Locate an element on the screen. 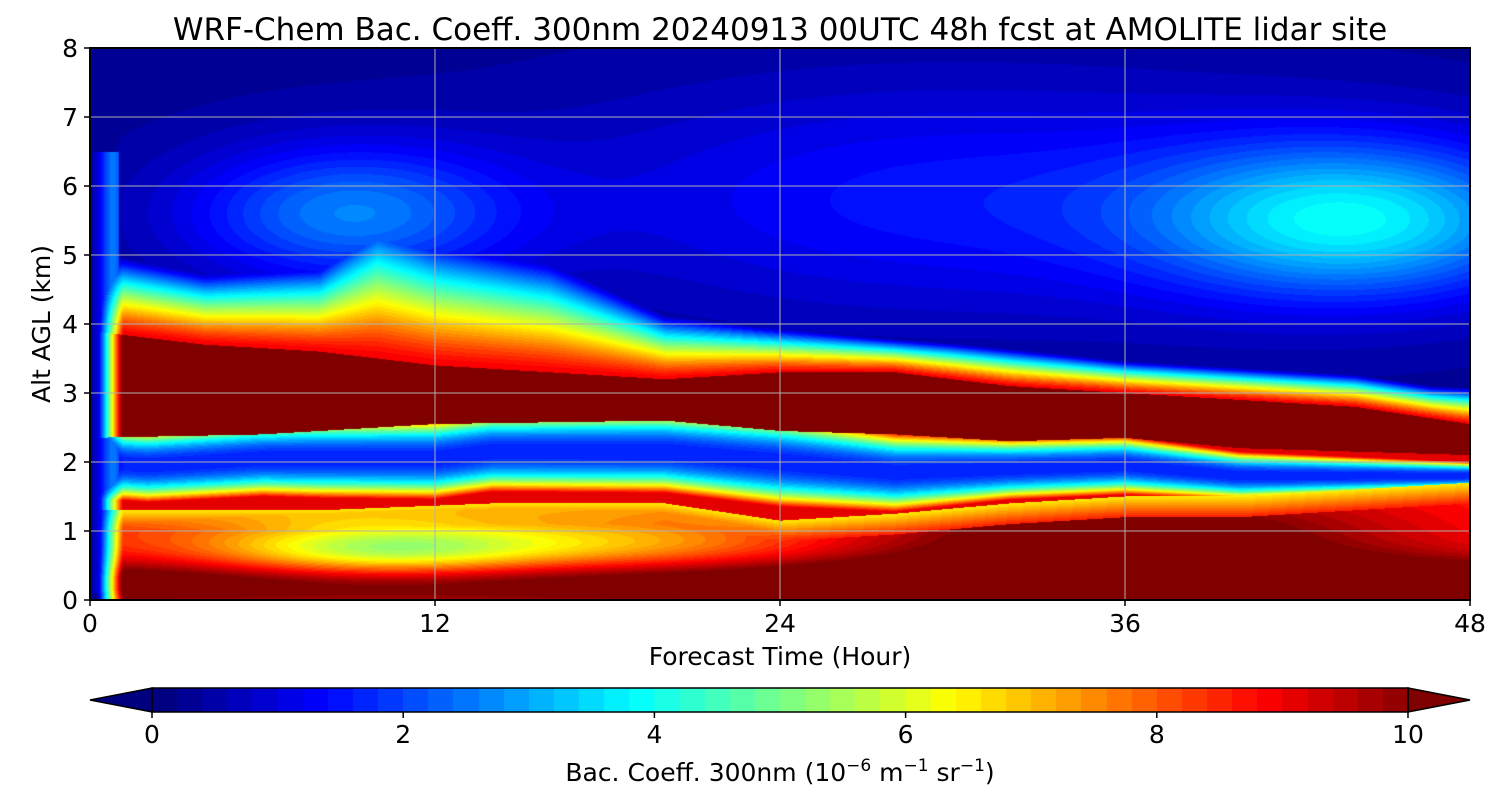  colorbar-extend-max is located at coordinates (1439, 700).